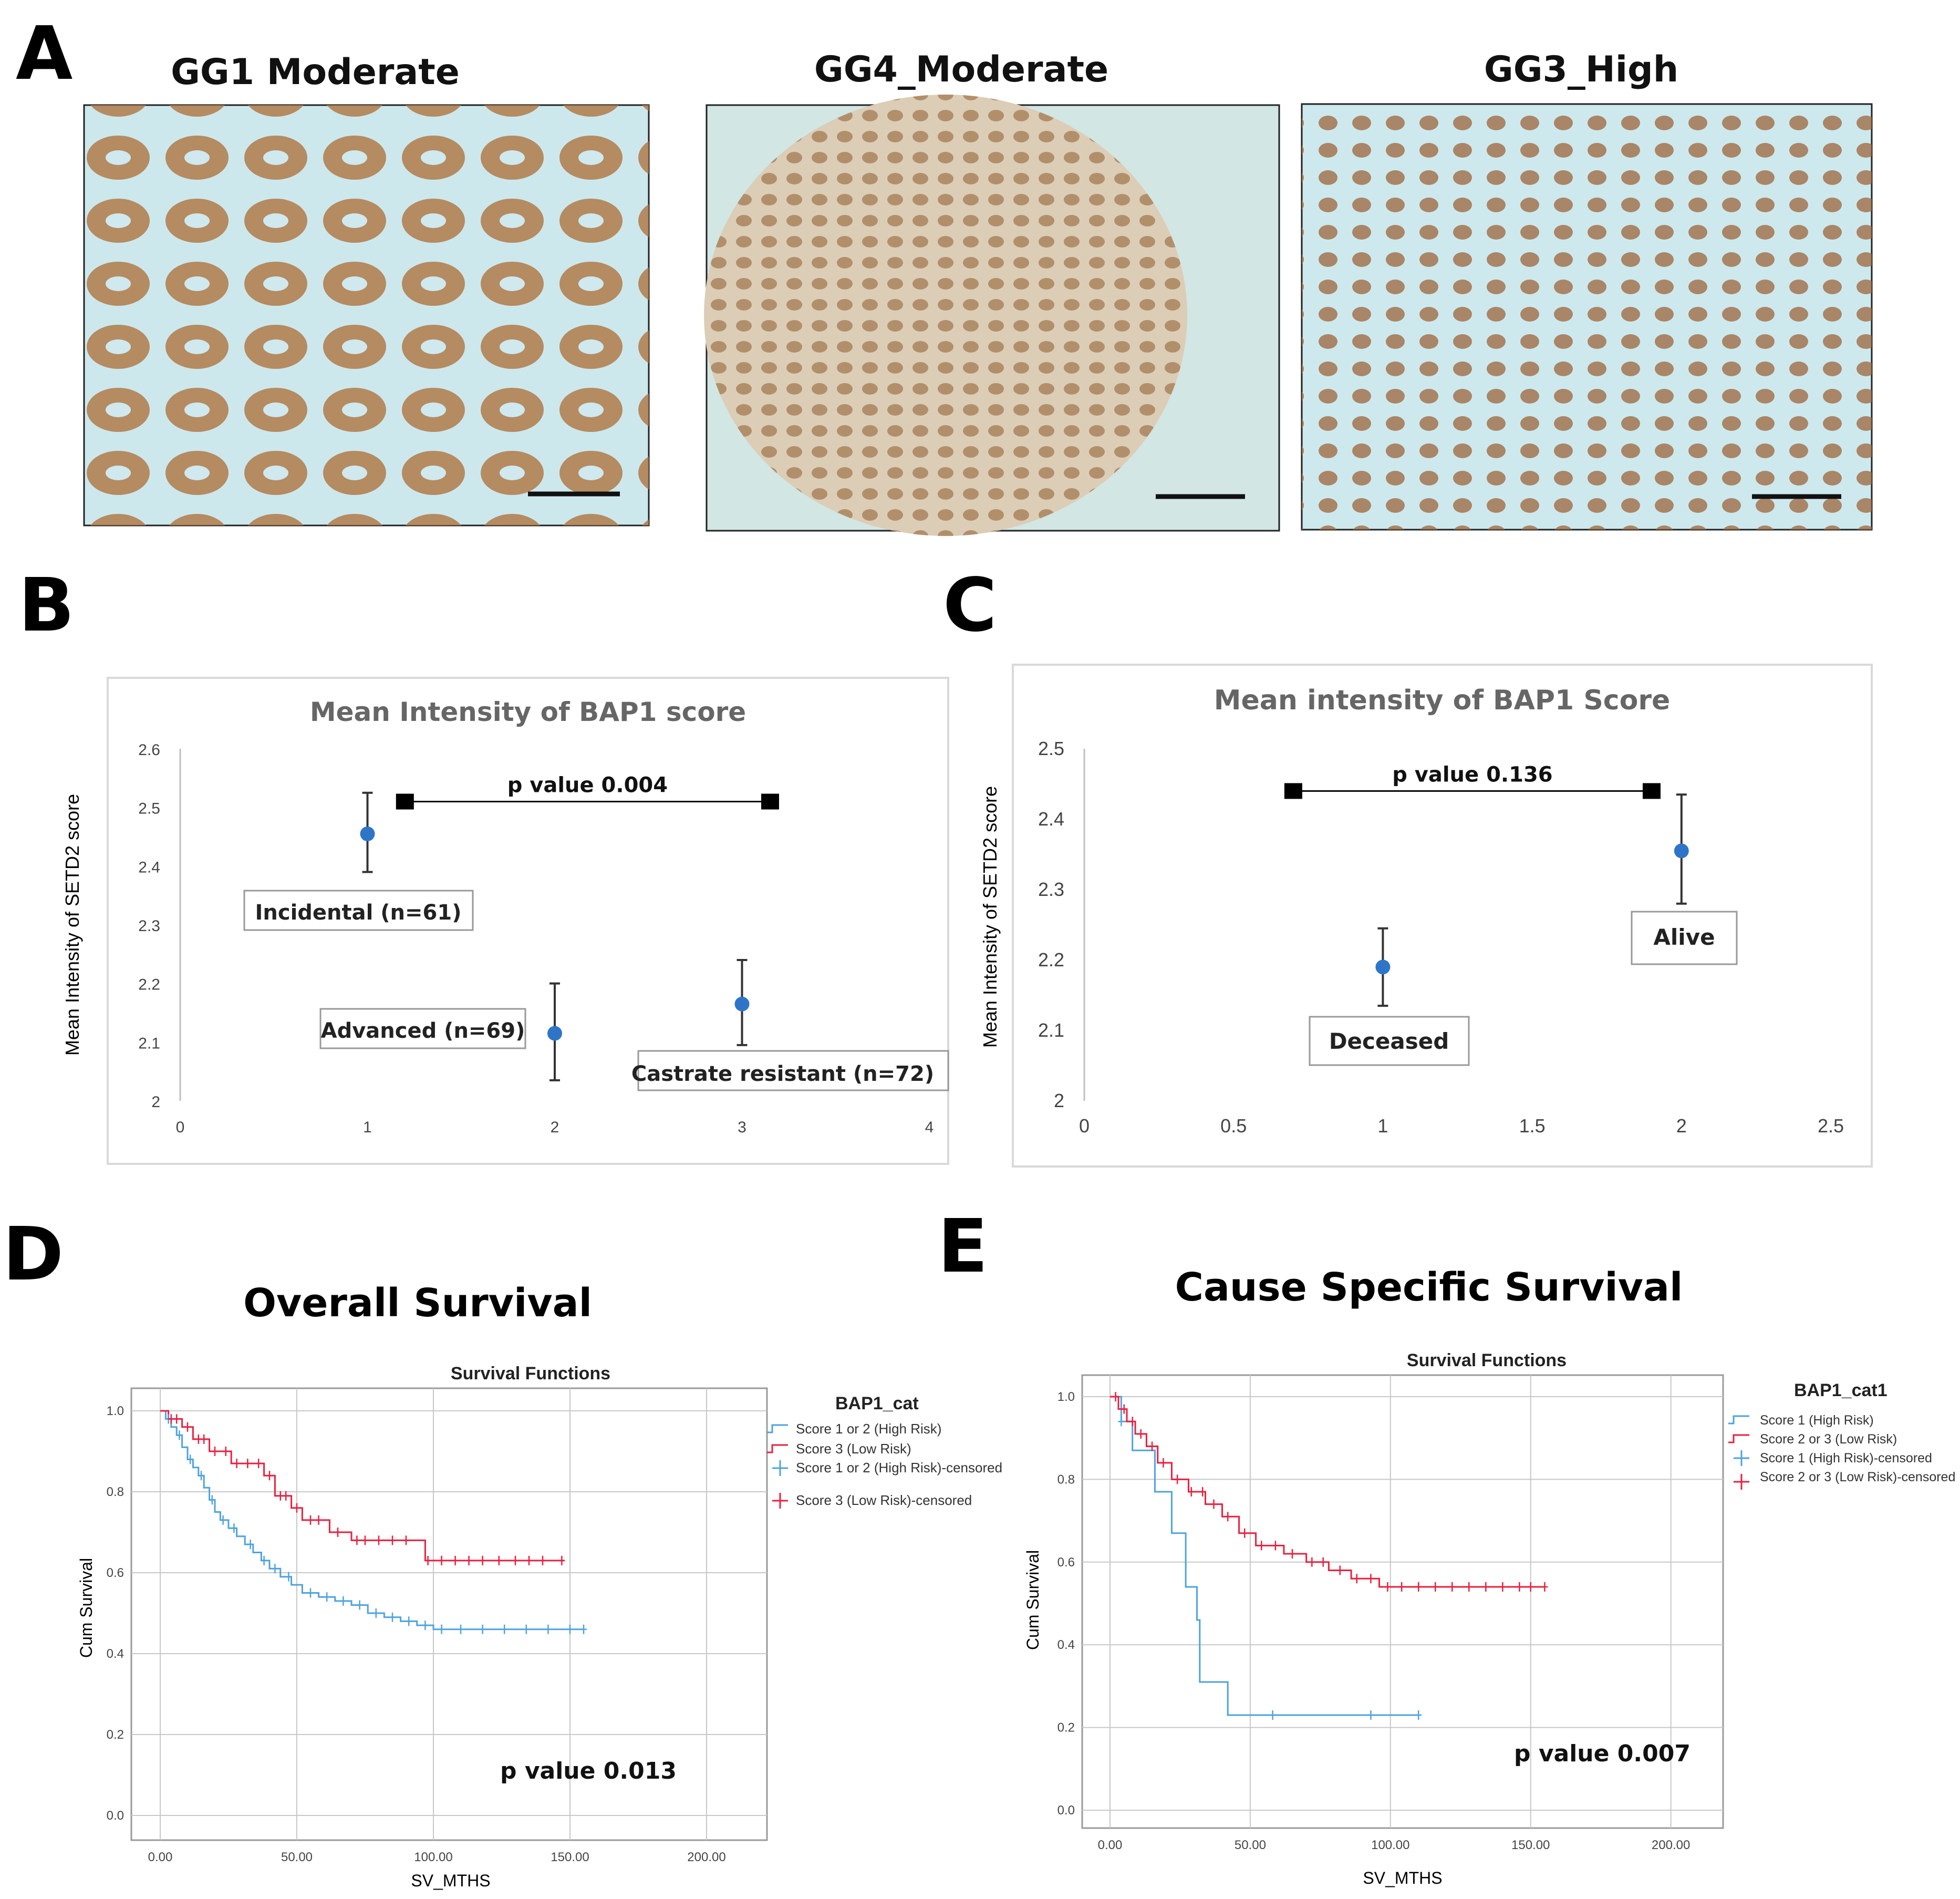 This screenshot has width=1960, height=1899. I want to click on data-point-deceased, so click(1383, 967).